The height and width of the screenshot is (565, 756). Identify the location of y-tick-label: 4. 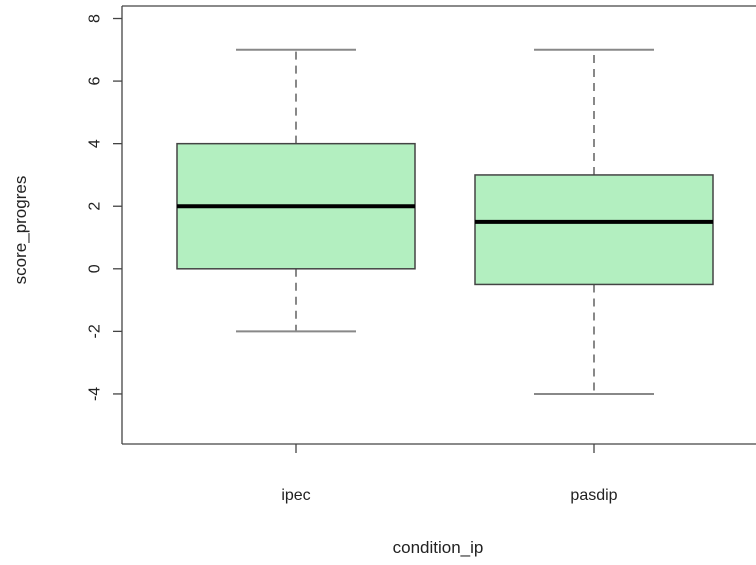
(95, 143).